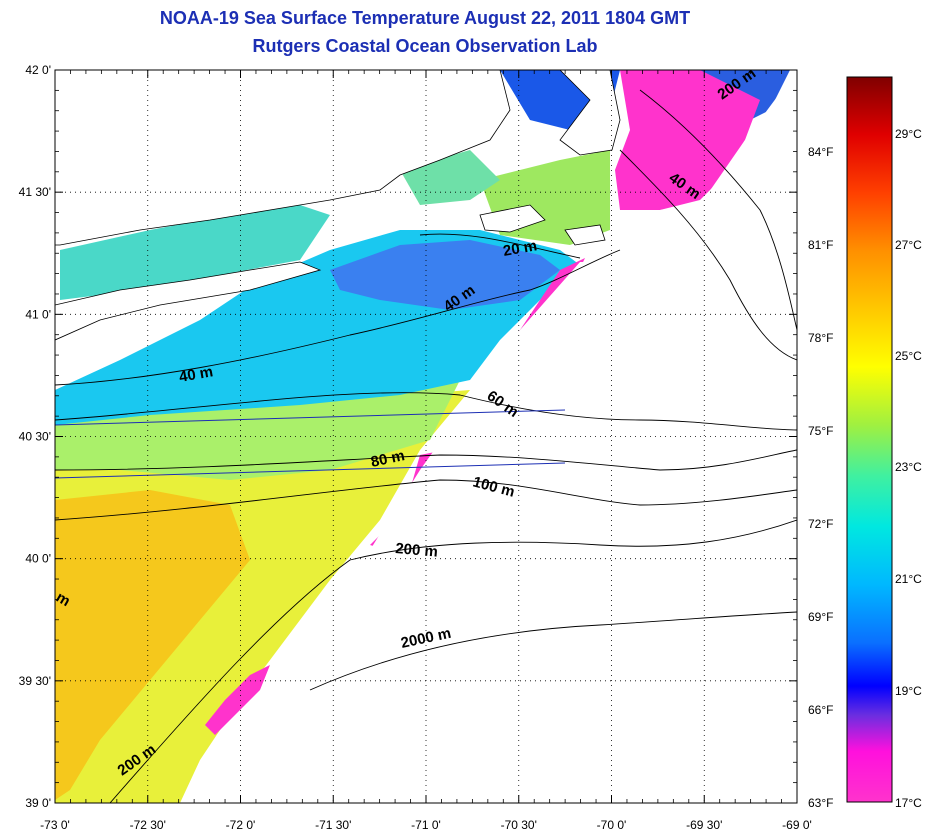  I want to click on marthas-vineyard, so click(512, 218).